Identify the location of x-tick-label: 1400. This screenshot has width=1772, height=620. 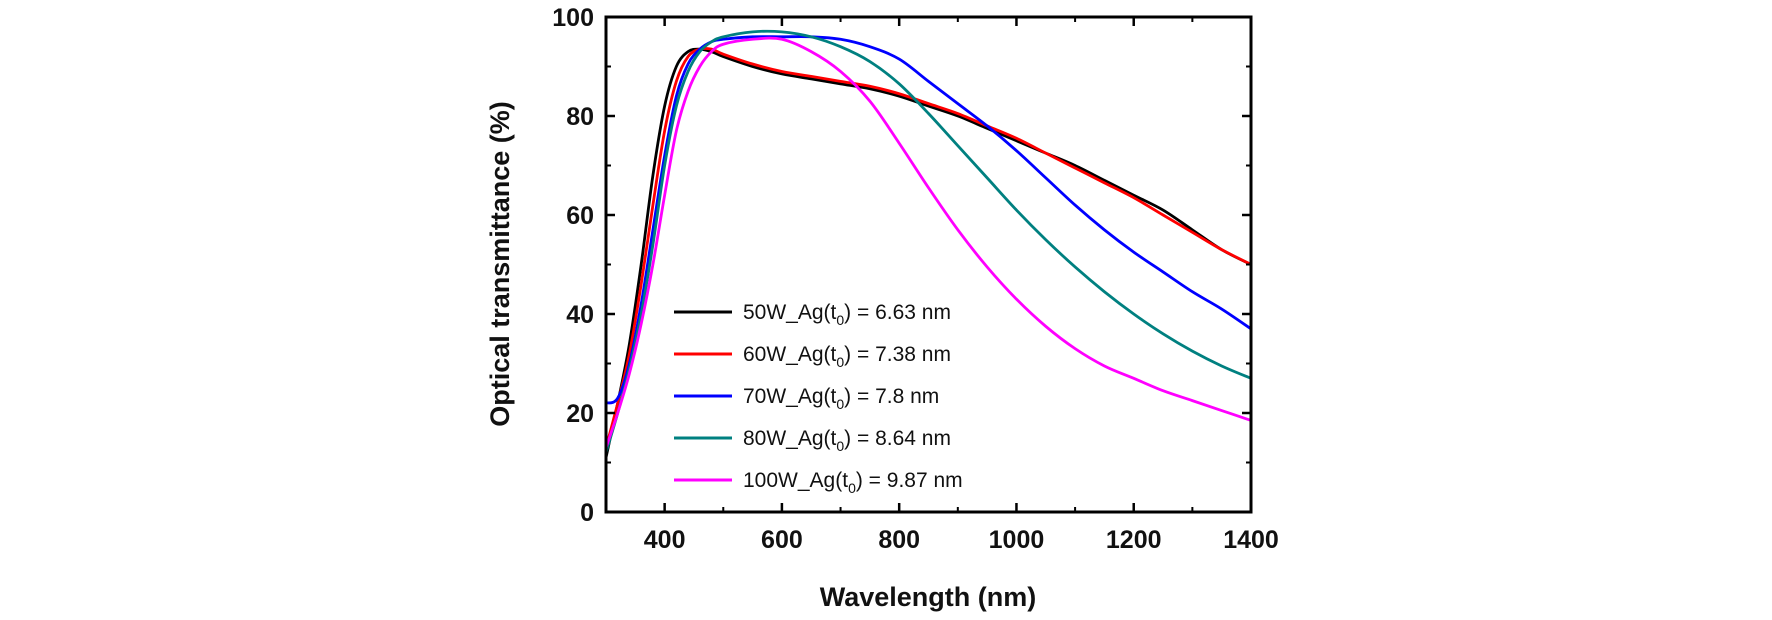
(1251, 540).